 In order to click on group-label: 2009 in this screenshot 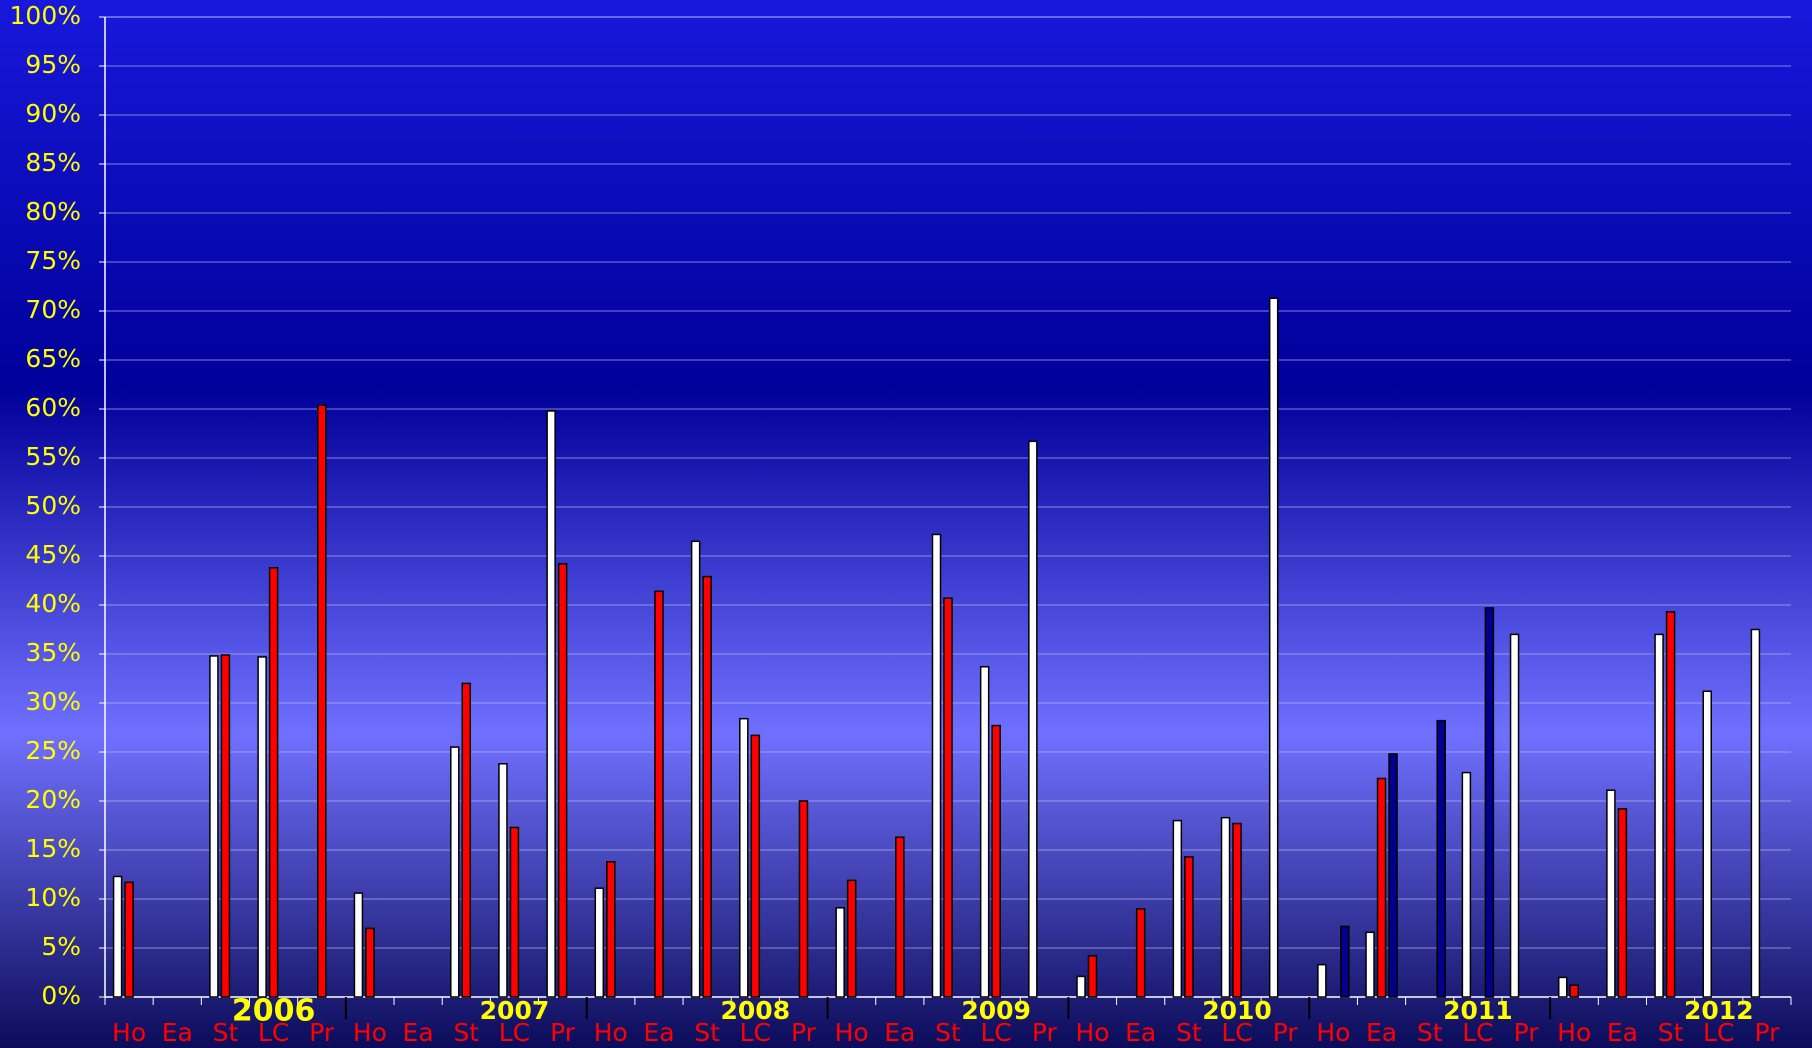, I will do `click(996, 1010)`.